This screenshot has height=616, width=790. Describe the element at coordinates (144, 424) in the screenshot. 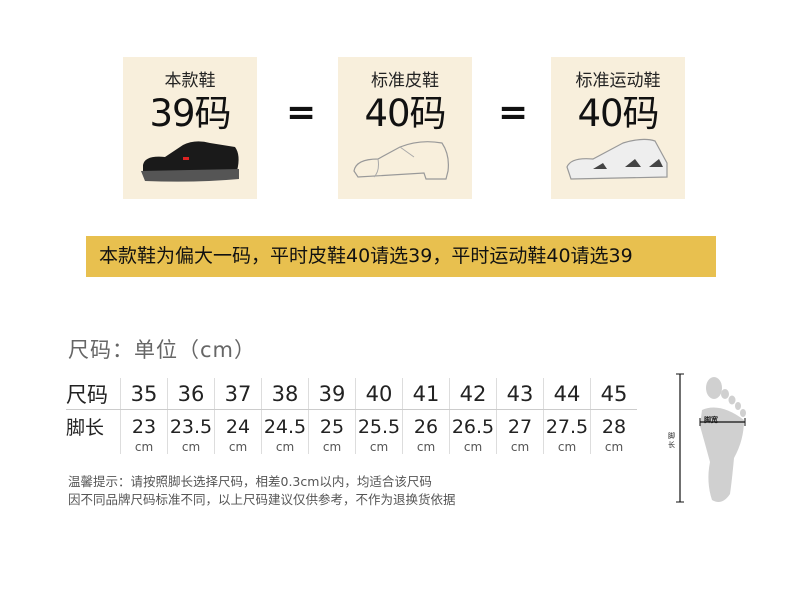

I see `length-cell: 23` at that location.